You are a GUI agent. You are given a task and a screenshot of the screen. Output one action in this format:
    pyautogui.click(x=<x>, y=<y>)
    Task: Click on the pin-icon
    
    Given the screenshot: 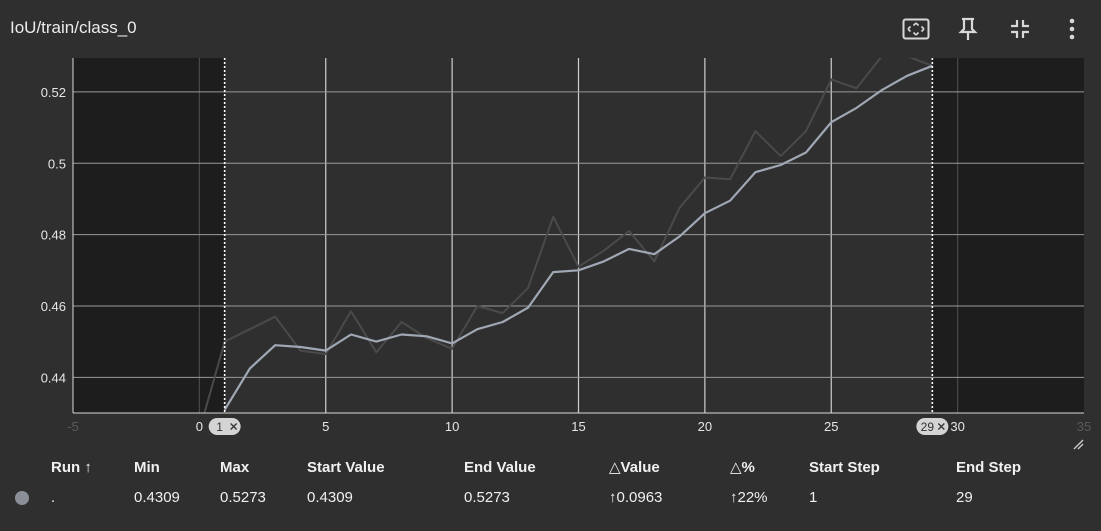 What is the action you would take?
    pyautogui.click(x=968, y=28)
    